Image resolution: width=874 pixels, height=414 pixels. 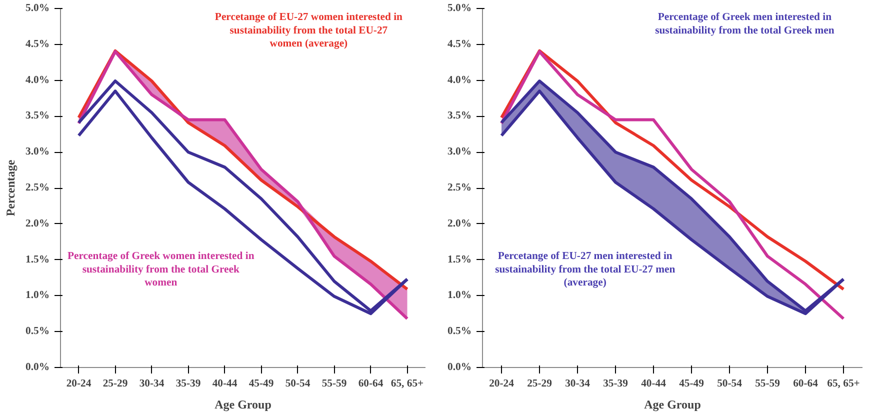 What do you see at coordinates (744, 24) in the screenshot?
I see `annotation: Percentage of Greek men interested in sustainability from the total Greek men` at bounding box center [744, 24].